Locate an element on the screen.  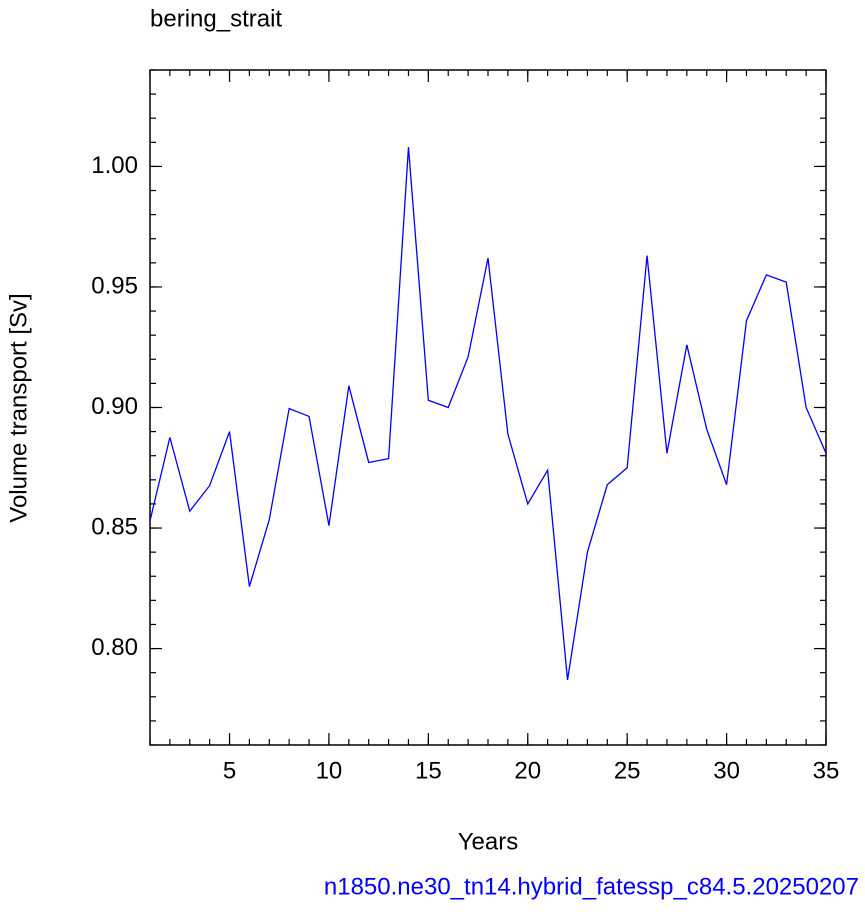
x-tick-label: 15 is located at coordinates (428, 770).